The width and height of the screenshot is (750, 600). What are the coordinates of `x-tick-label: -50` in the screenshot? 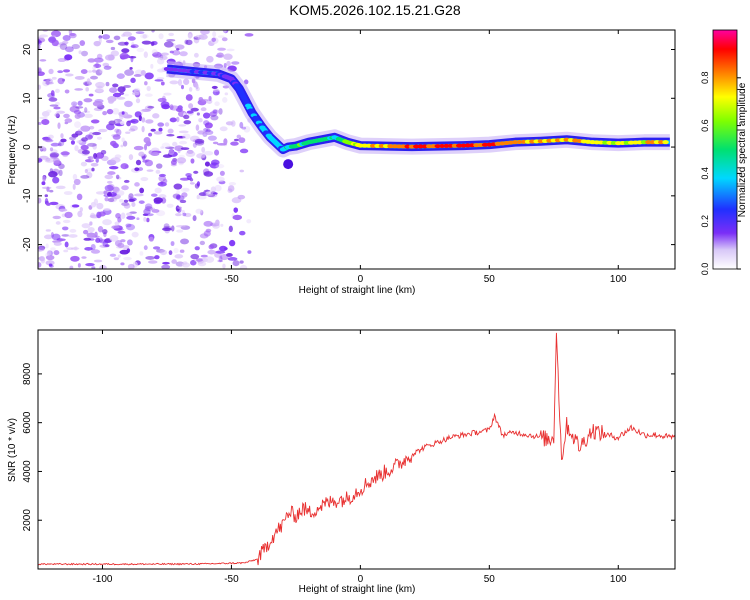 It's located at (231, 279).